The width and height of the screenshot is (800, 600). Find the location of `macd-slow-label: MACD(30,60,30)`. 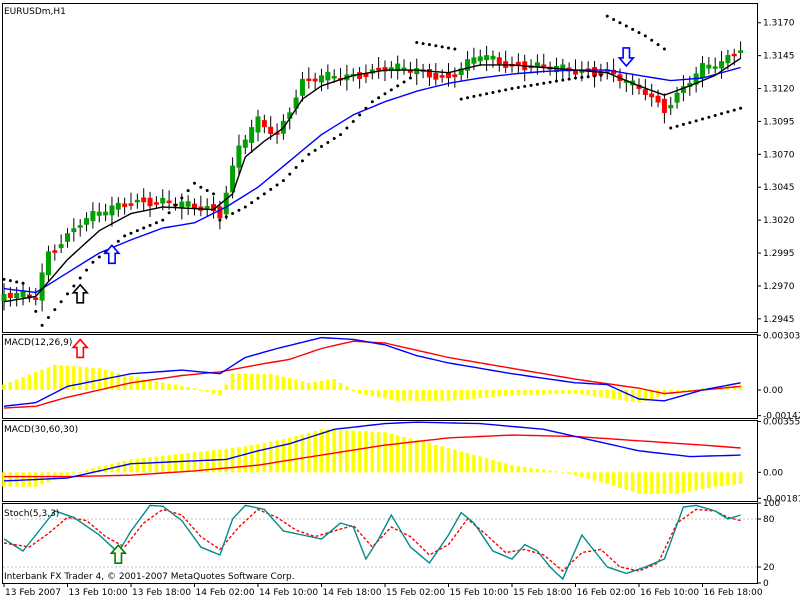

macd-slow-label: MACD(30,60,30) is located at coordinates (41, 430).